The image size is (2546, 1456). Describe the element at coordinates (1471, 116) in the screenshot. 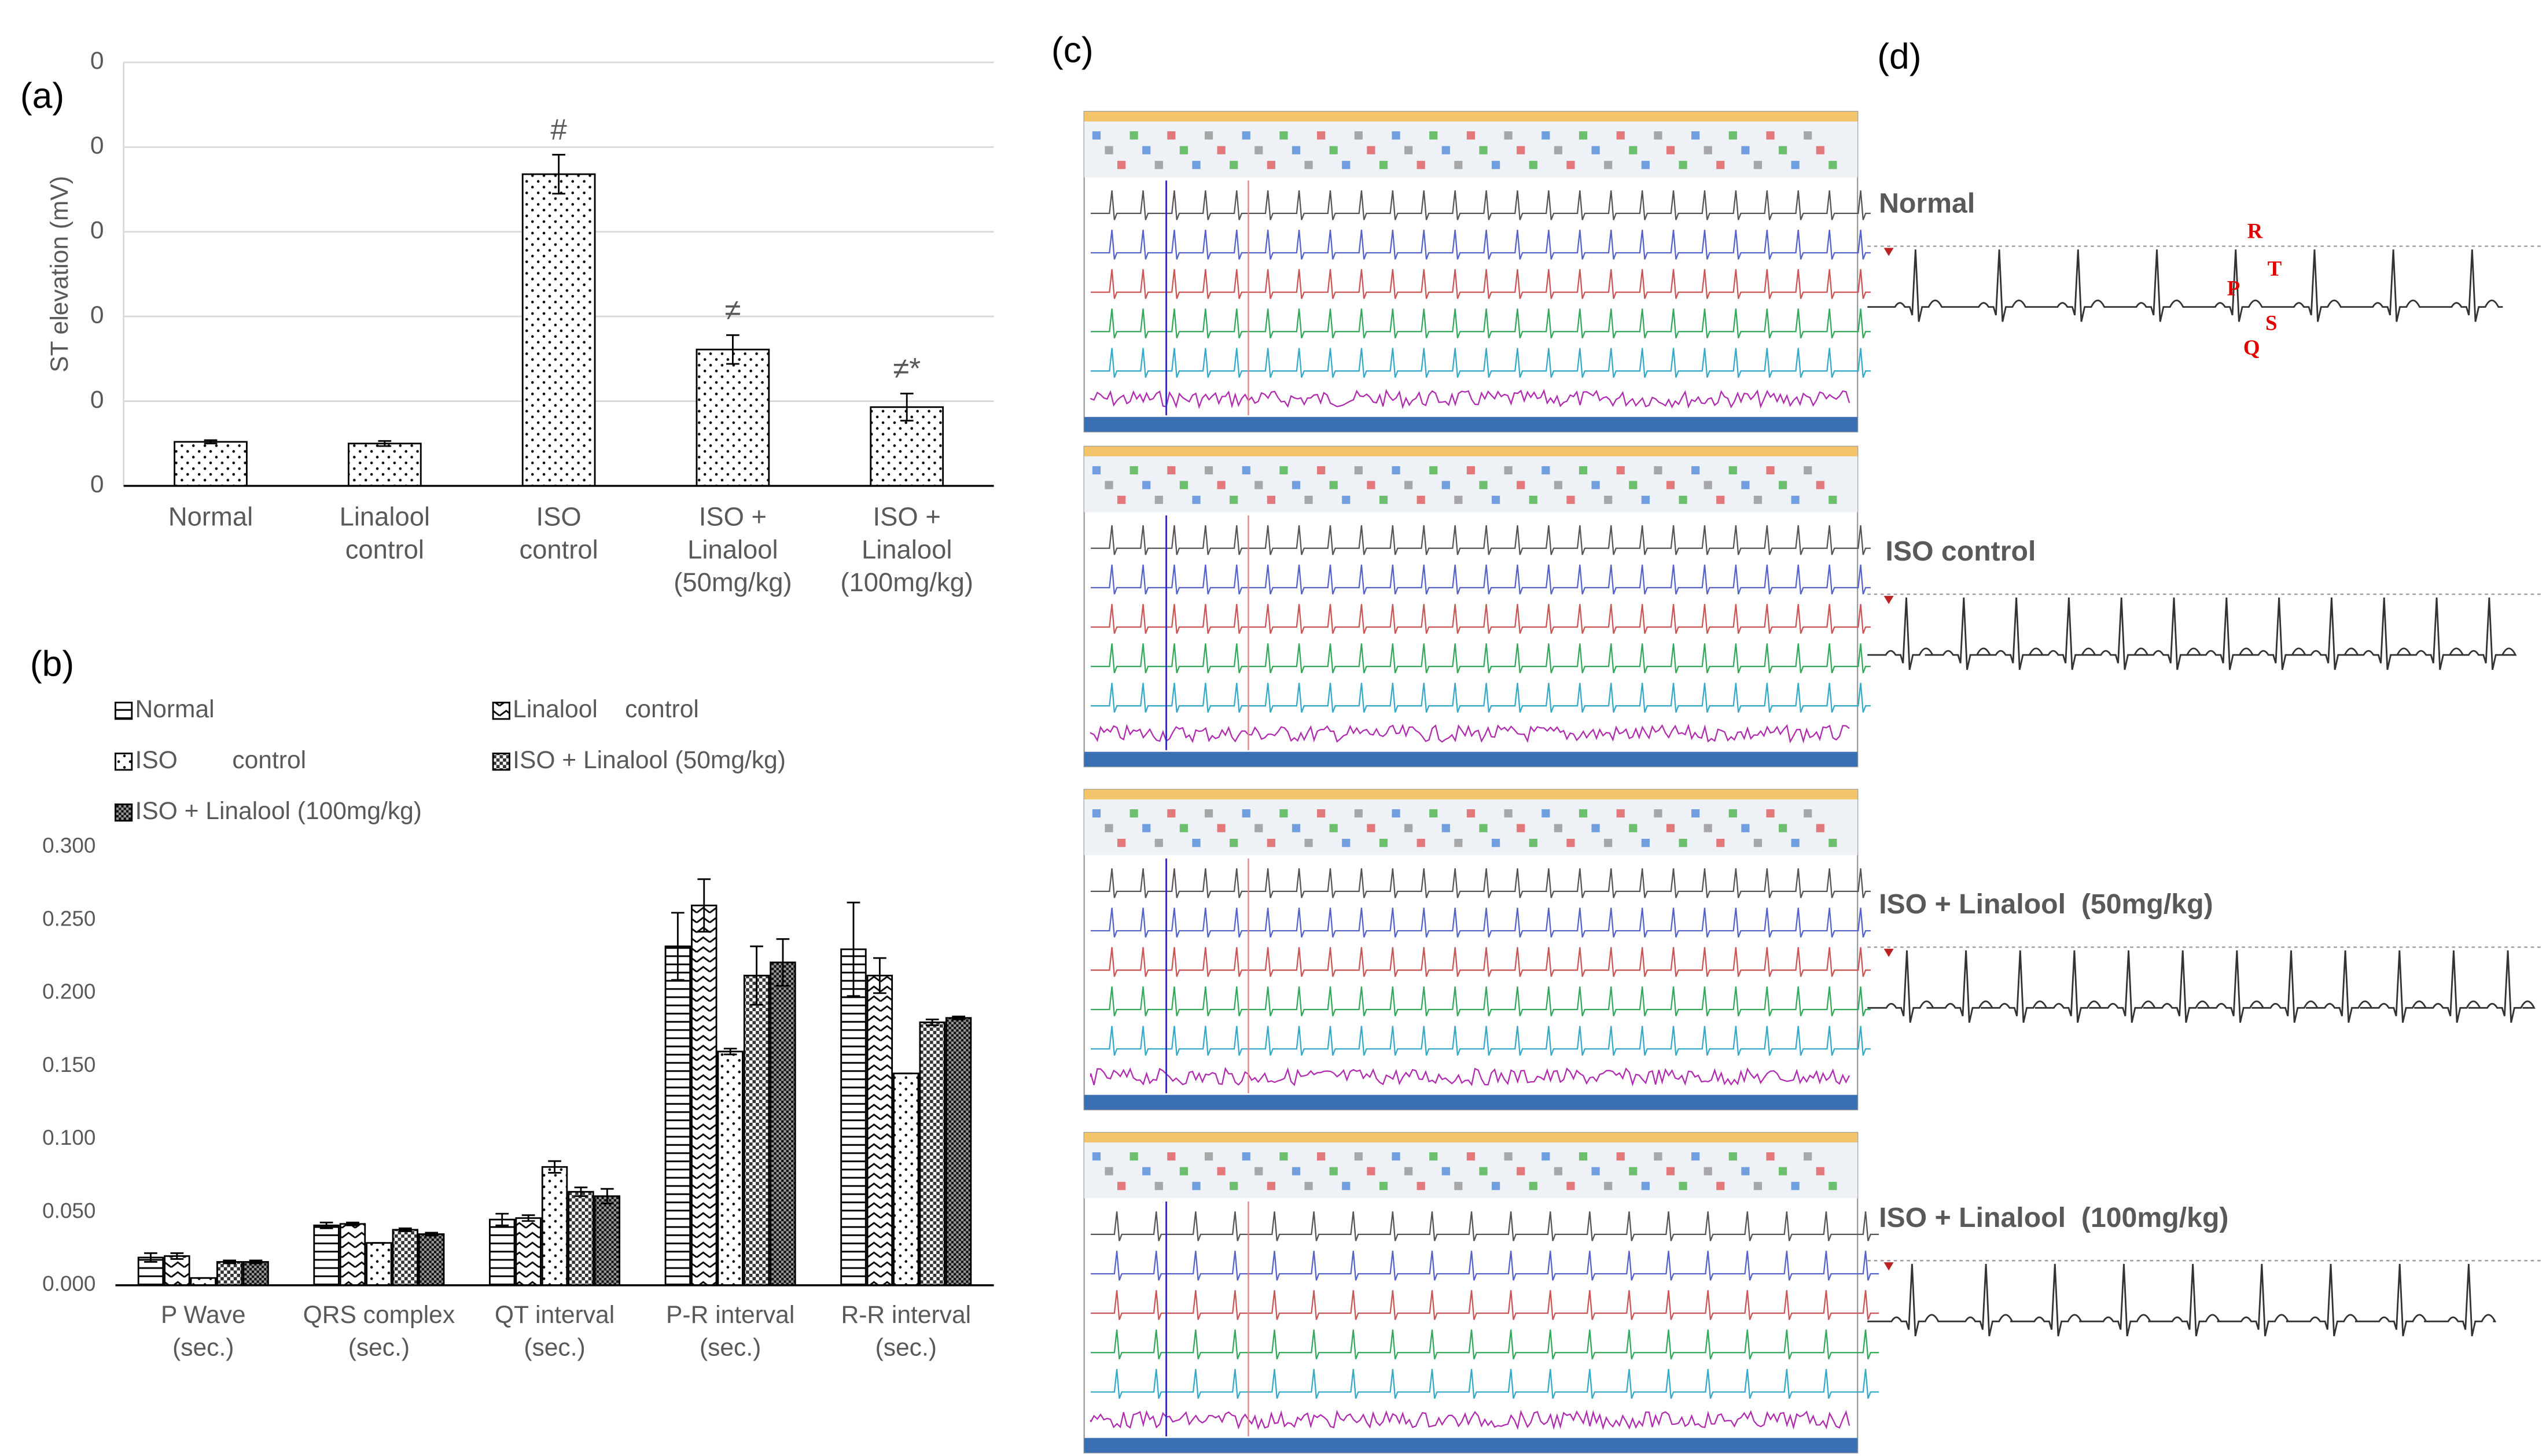

I see `title-bar` at that location.